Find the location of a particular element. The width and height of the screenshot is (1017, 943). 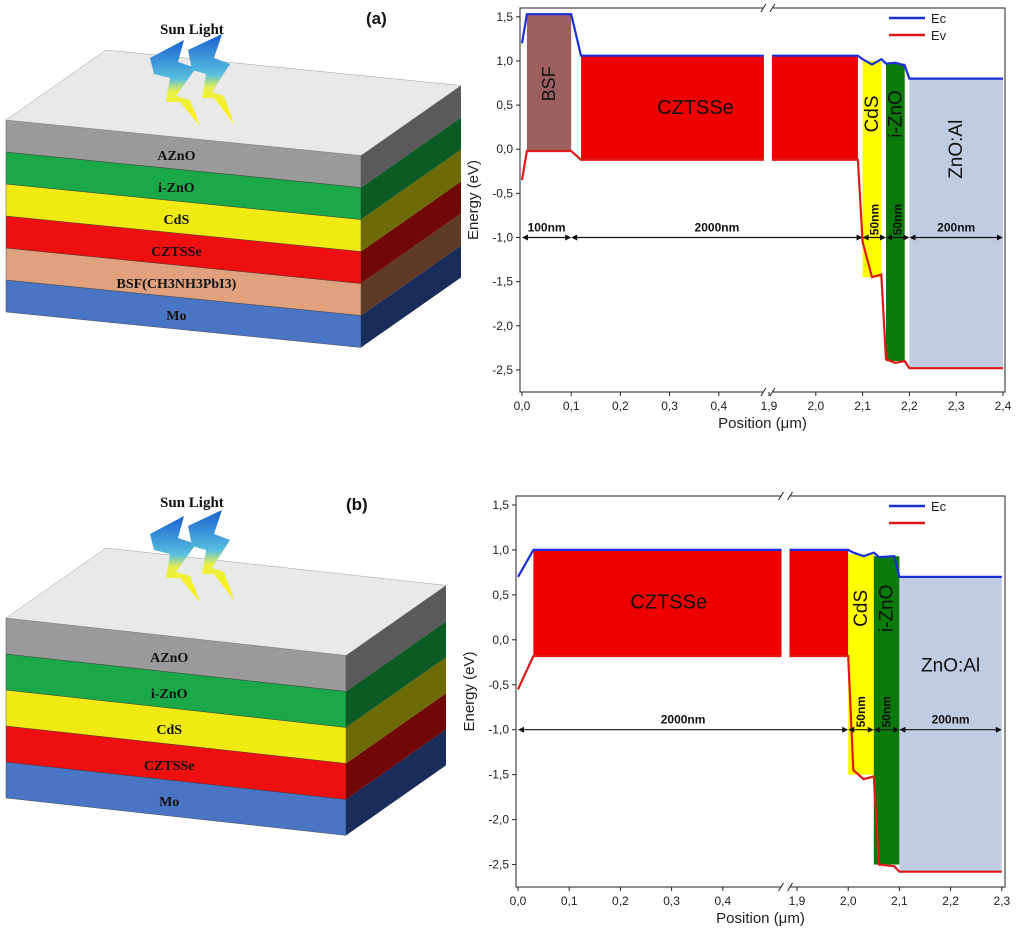

stack-top-surface is located at coordinates (226, 601).